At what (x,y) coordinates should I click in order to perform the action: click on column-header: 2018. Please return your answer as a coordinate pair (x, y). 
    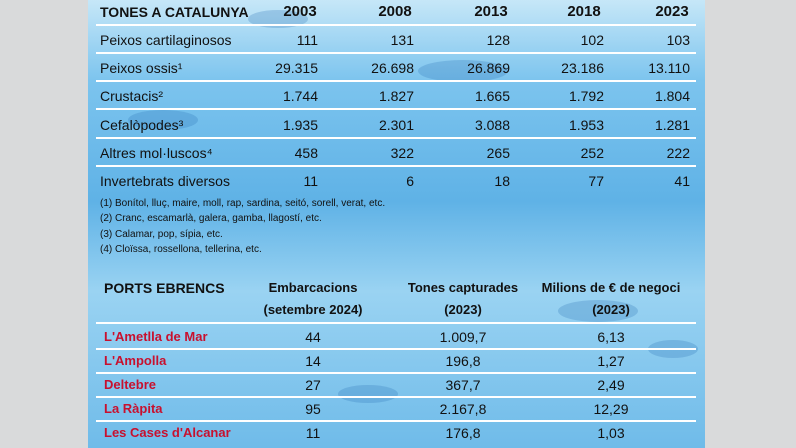
    Looking at the image, I should click on (584, 11).